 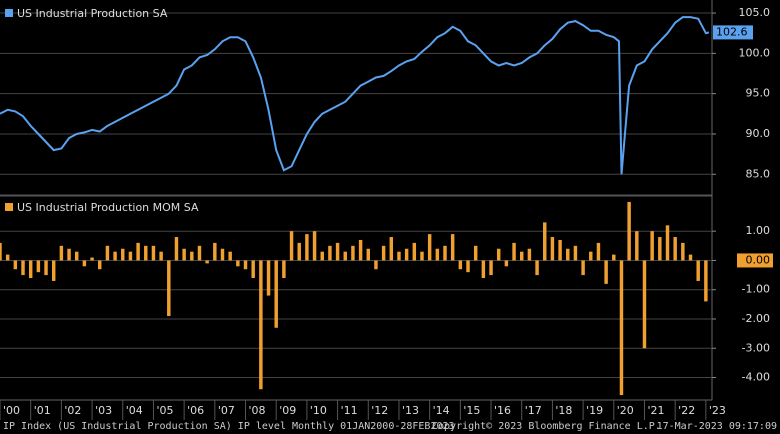 I want to click on x-tick-label: '14, so click(x=441, y=410).